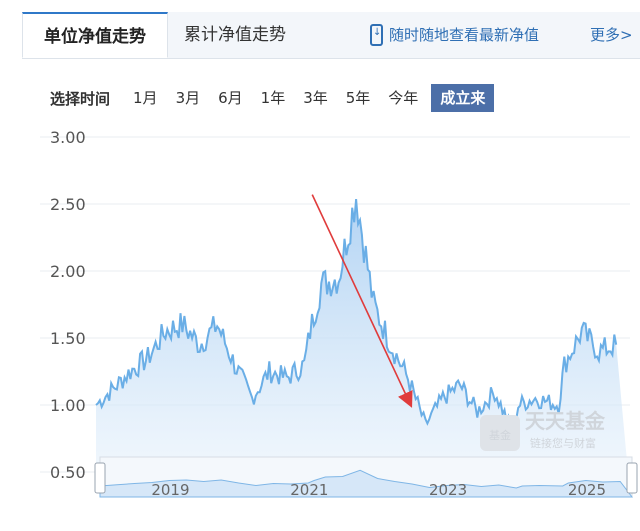 Image resolution: width=640 pixels, height=531 pixels. I want to click on navigator-series, so click(366, 483).